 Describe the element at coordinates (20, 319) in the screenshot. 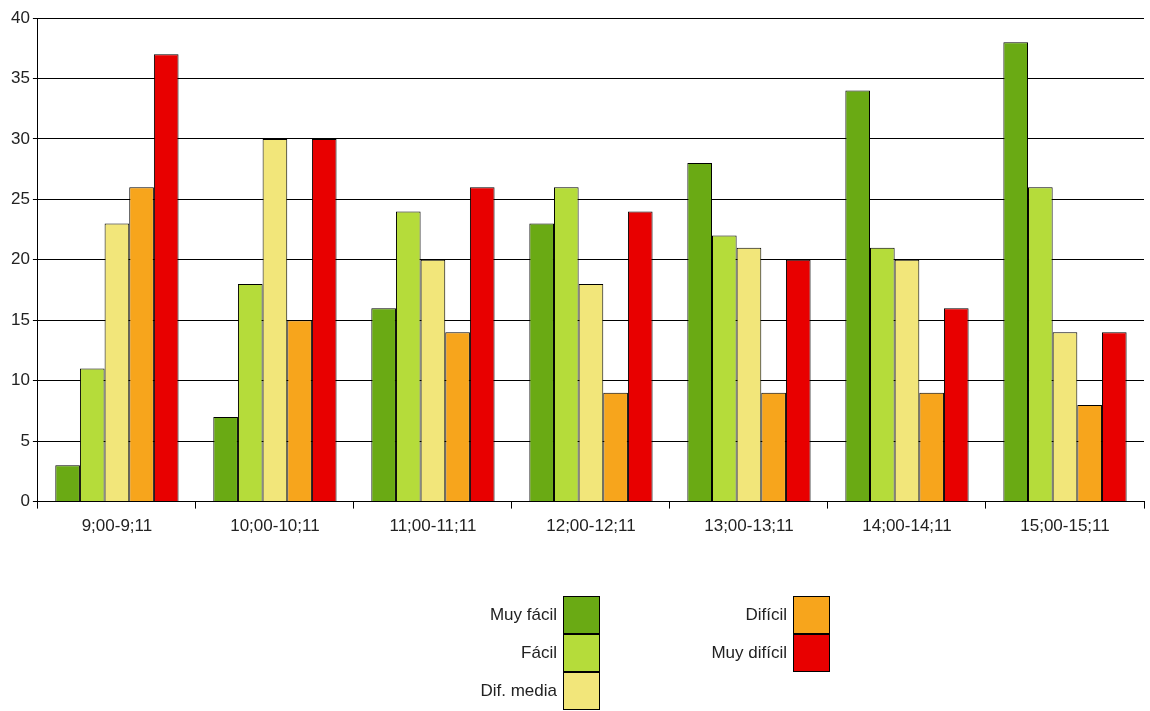

I see `y-tick-label: 15` at that location.